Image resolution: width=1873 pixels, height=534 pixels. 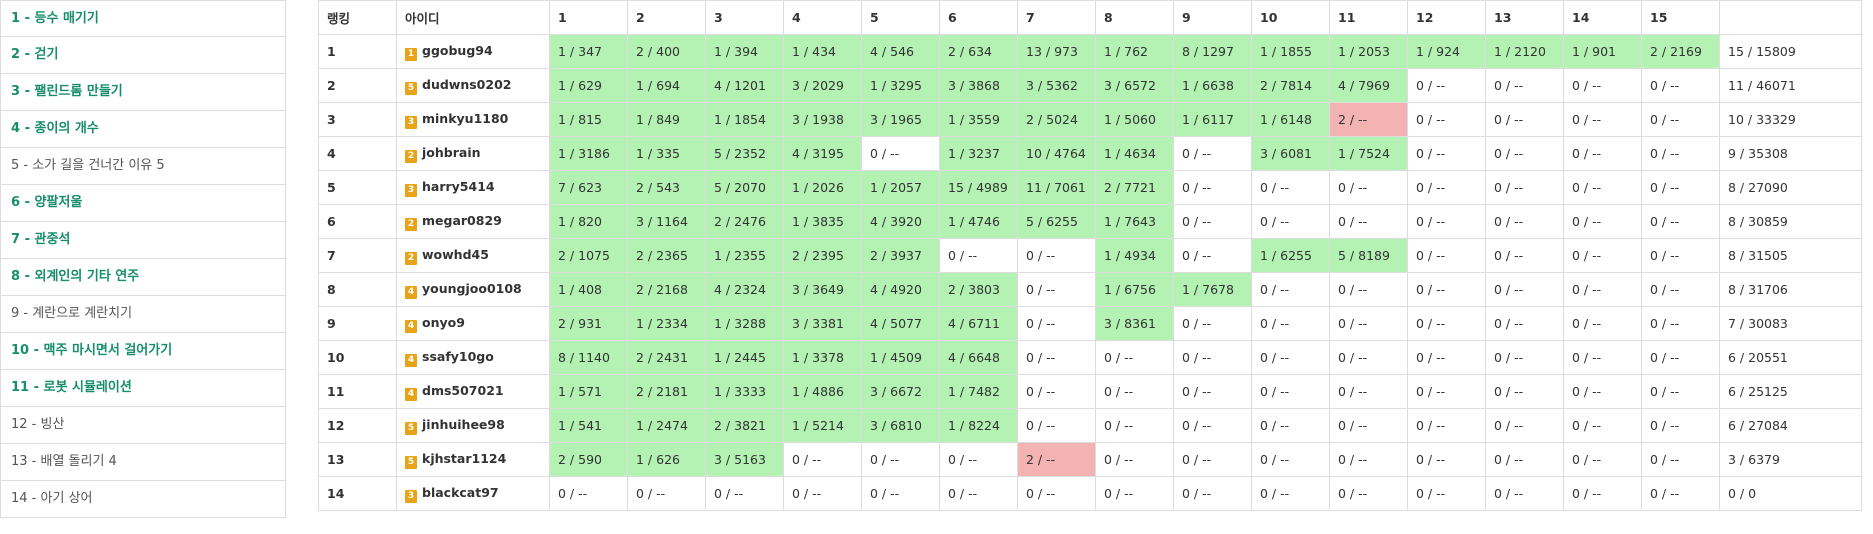 What do you see at coordinates (822, 153) in the screenshot?
I see `score-cell-p4: 4 / 3195` at bounding box center [822, 153].